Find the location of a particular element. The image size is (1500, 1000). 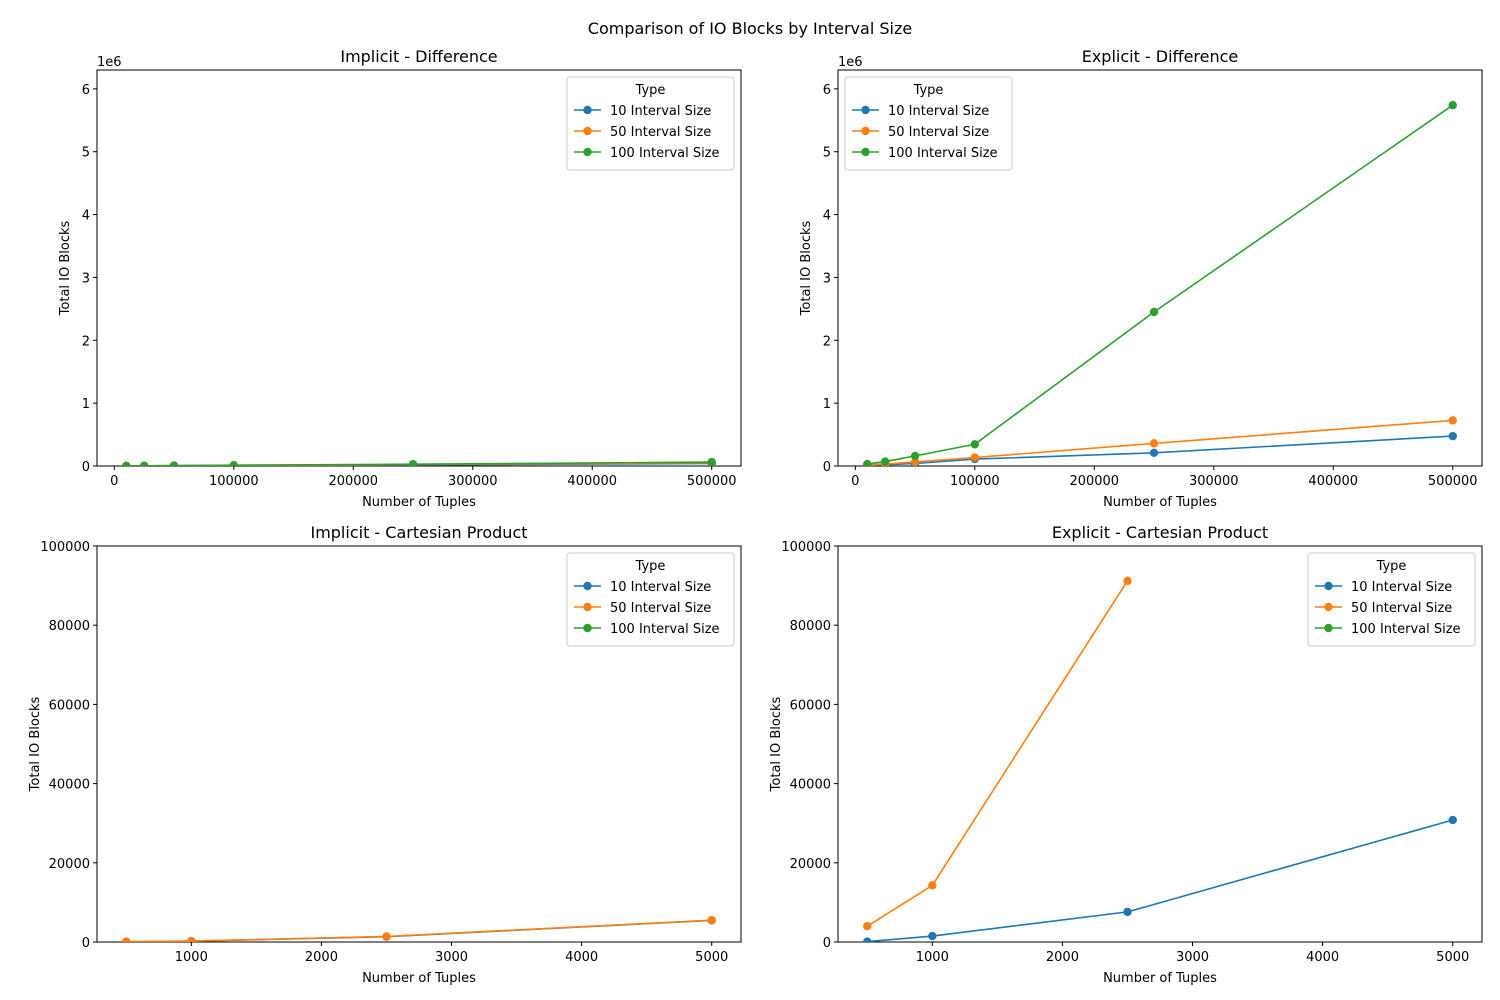

y-tick-label: 100000 is located at coordinates (806, 547).